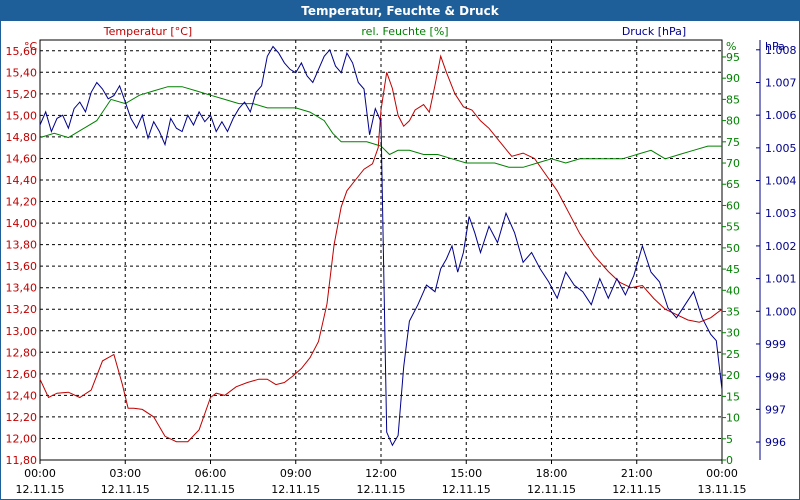 This screenshot has width=800, height=500. What do you see at coordinates (733, 142) in the screenshot?
I see `humidity-tick-label: 75` at bounding box center [733, 142].